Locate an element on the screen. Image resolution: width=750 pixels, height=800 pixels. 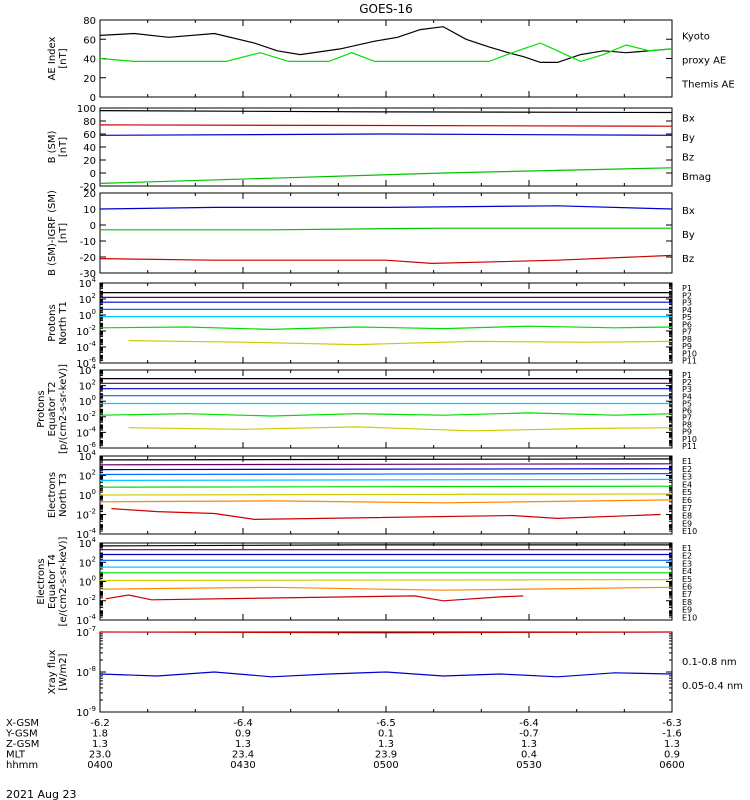
y-axis-label: [p/(cm2-s-sr-keV)] is located at coordinates (63, 409).